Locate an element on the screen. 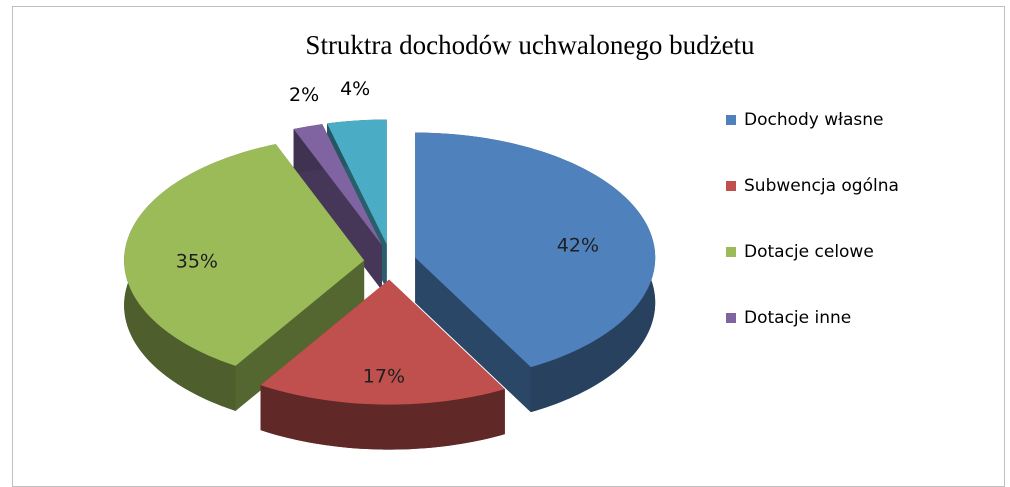 This screenshot has width=1010, height=487. data-label: 35% is located at coordinates (197, 262).